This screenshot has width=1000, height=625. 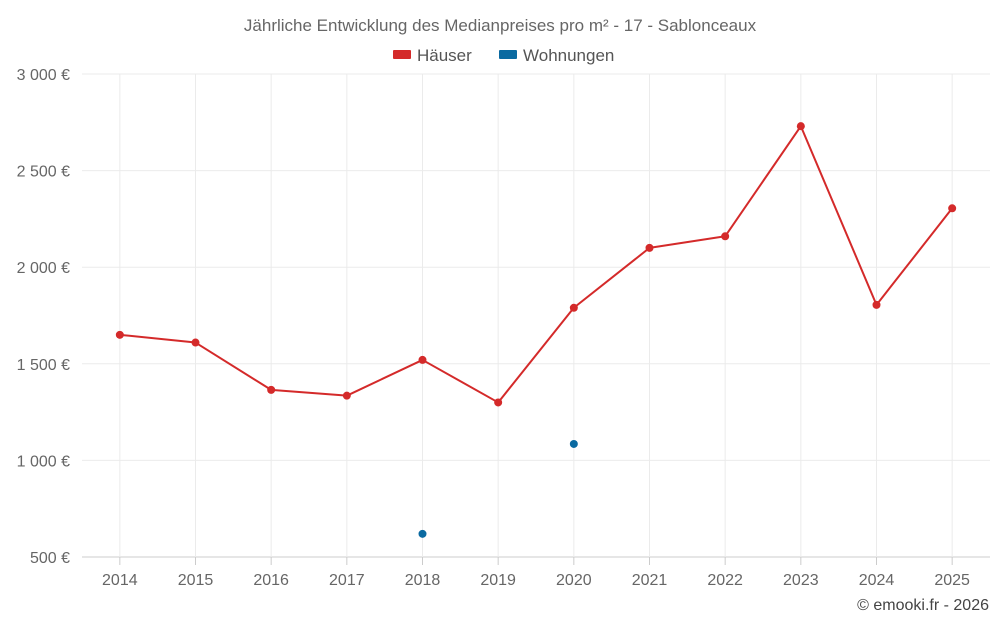 I want to click on haeuser-point-2019, so click(x=498, y=402).